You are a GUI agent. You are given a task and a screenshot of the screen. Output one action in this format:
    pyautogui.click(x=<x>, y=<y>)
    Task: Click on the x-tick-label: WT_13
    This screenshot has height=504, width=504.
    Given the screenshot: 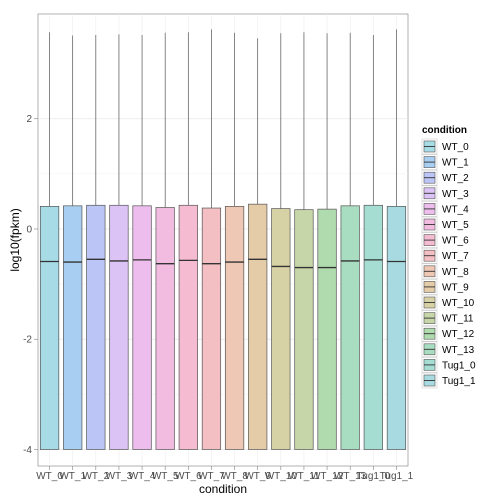 What is the action you would take?
    pyautogui.click(x=350, y=476)
    